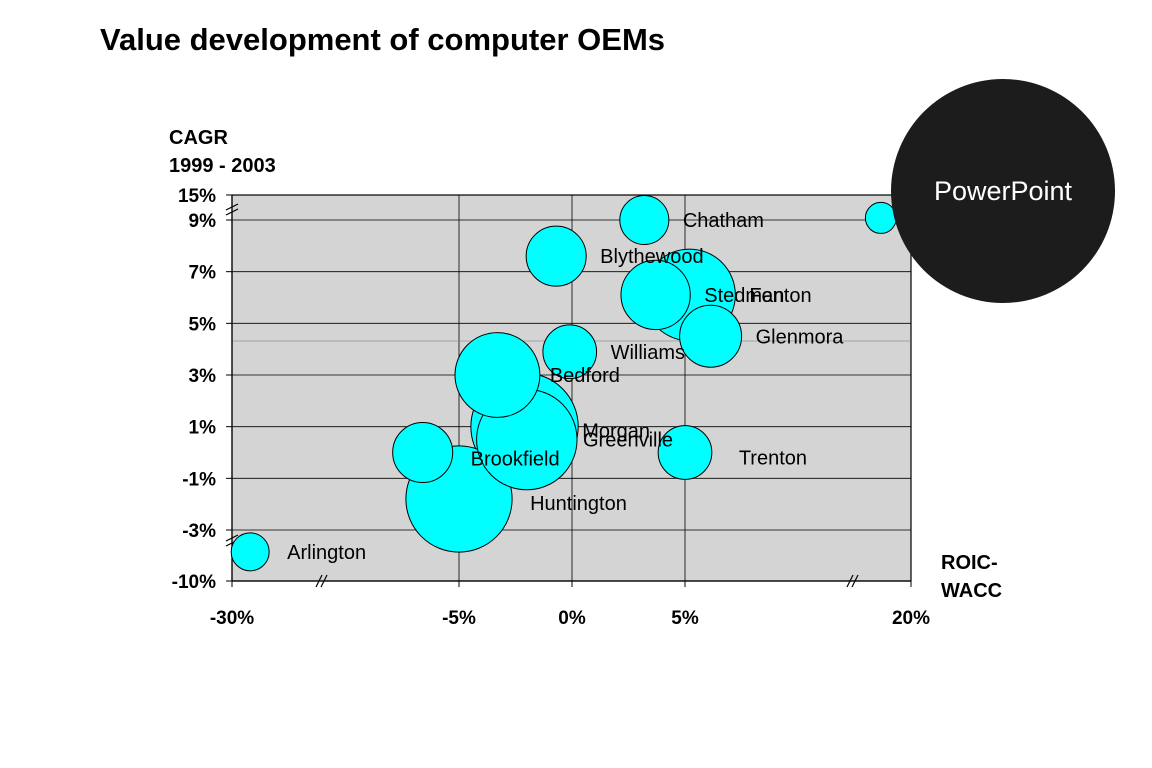 The height and width of the screenshot is (768, 1152). What do you see at coordinates (969, 563) in the screenshot?
I see `x-axis-title-line1: ROIC-` at bounding box center [969, 563].